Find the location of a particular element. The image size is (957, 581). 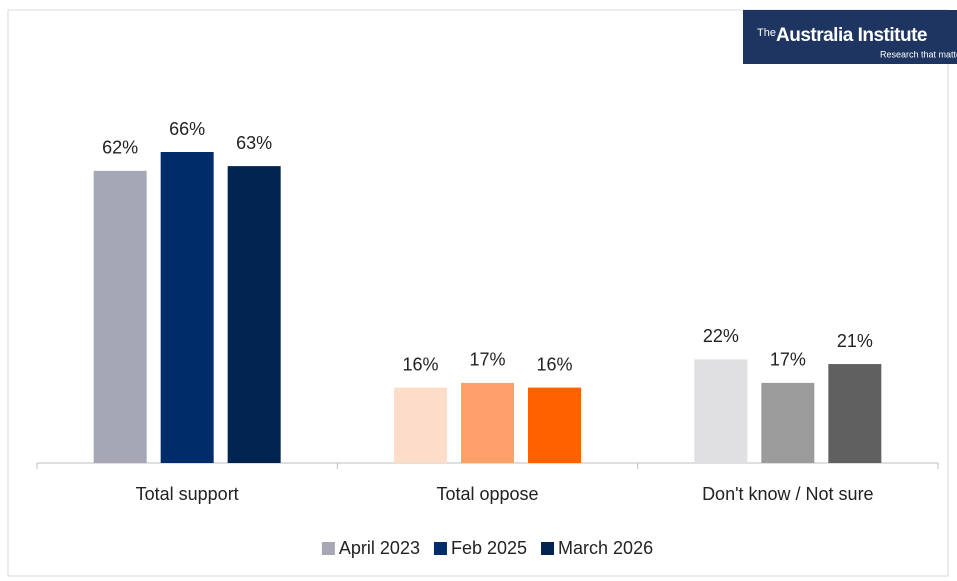

data-label: 62% is located at coordinates (120, 148).